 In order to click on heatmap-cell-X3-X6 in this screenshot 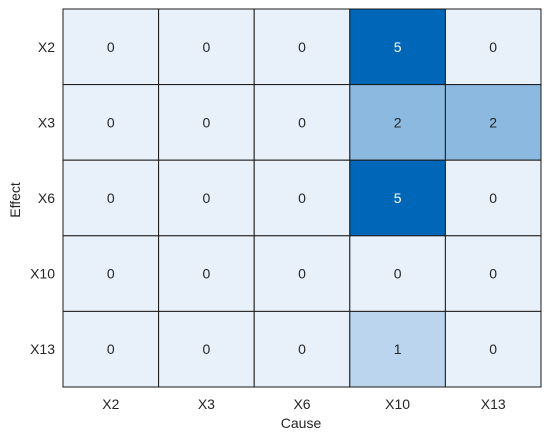, I will do `click(302, 122)`.